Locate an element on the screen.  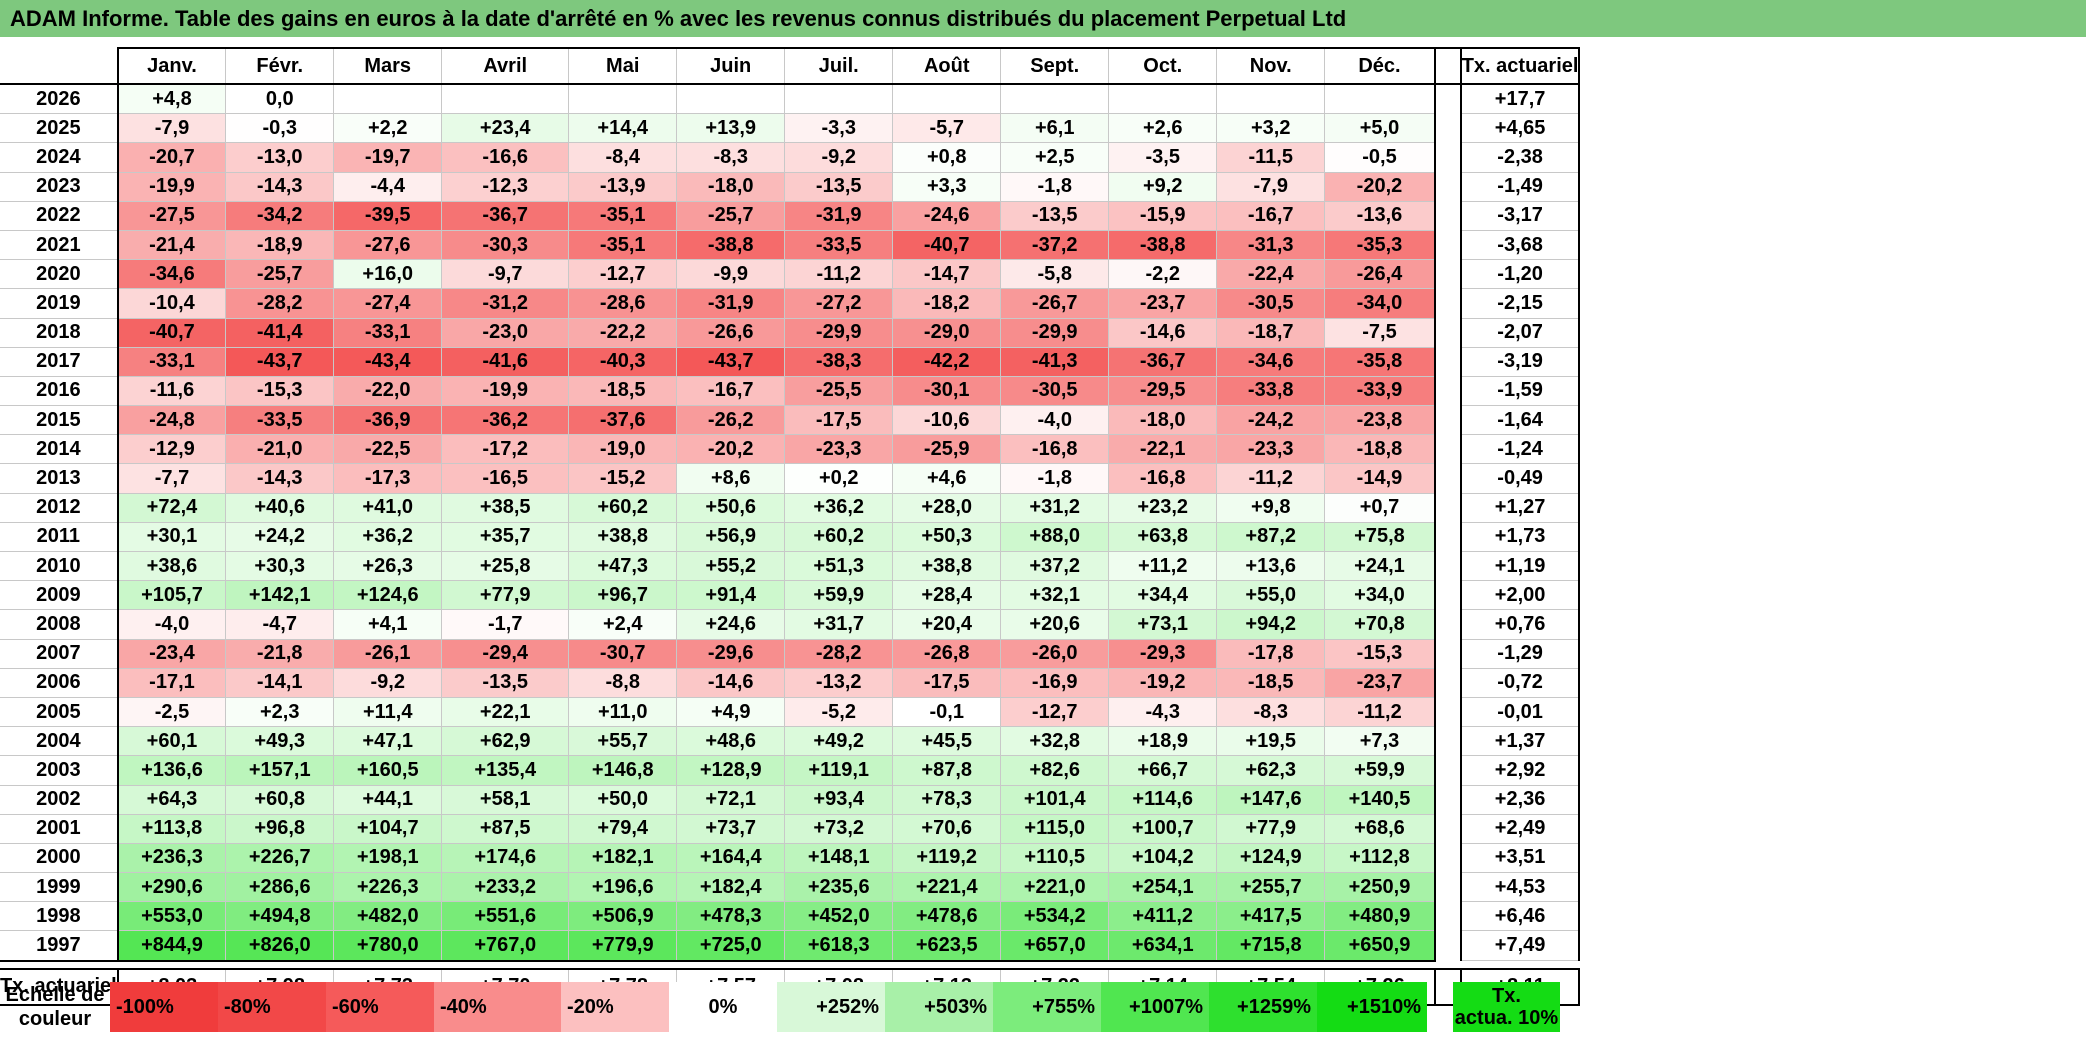
gain-cell: +24,6 is located at coordinates (731, 624).